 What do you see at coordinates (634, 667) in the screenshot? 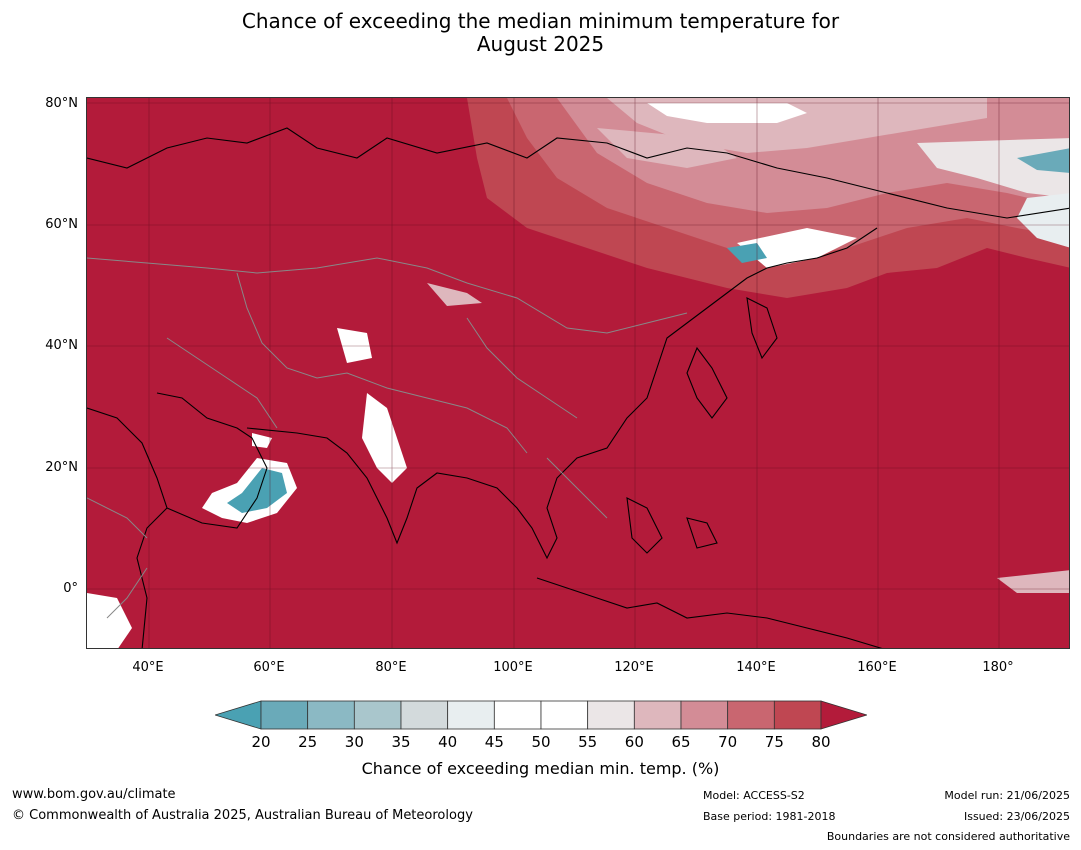
I see `lon-label-120e: 120°E` at bounding box center [634, 667].